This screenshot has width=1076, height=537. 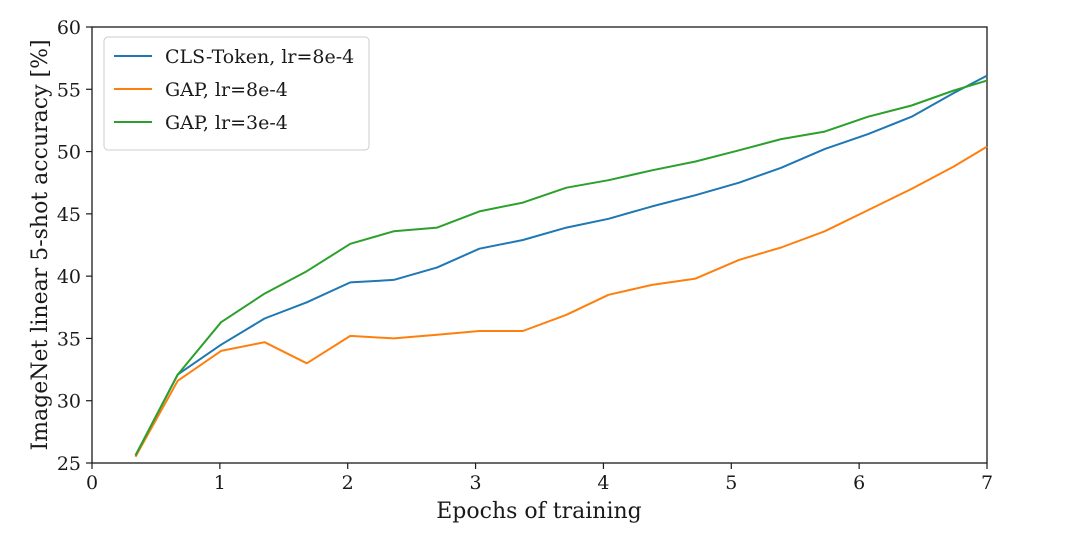 I want to click on legend-entry-1: GAP, lr=8e-4, so click(x=226, y=90).